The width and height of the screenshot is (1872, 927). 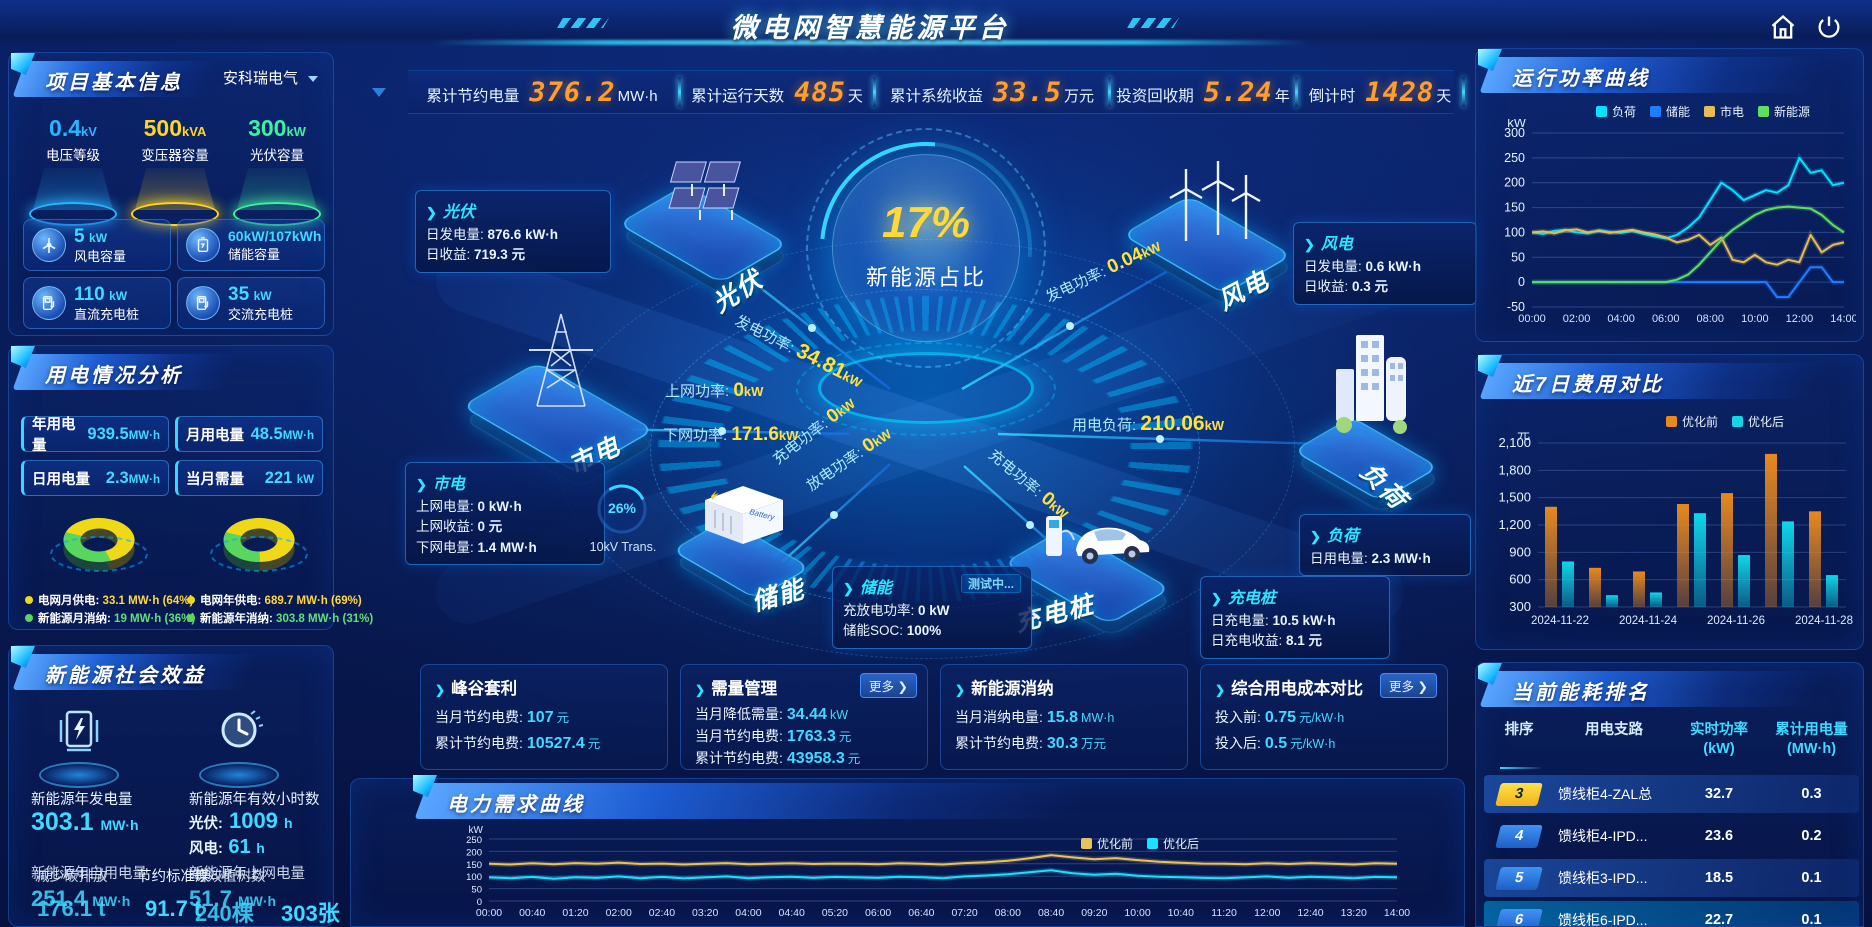 I want to click on hours-pedestal-icon, so click(x=239, y=747).